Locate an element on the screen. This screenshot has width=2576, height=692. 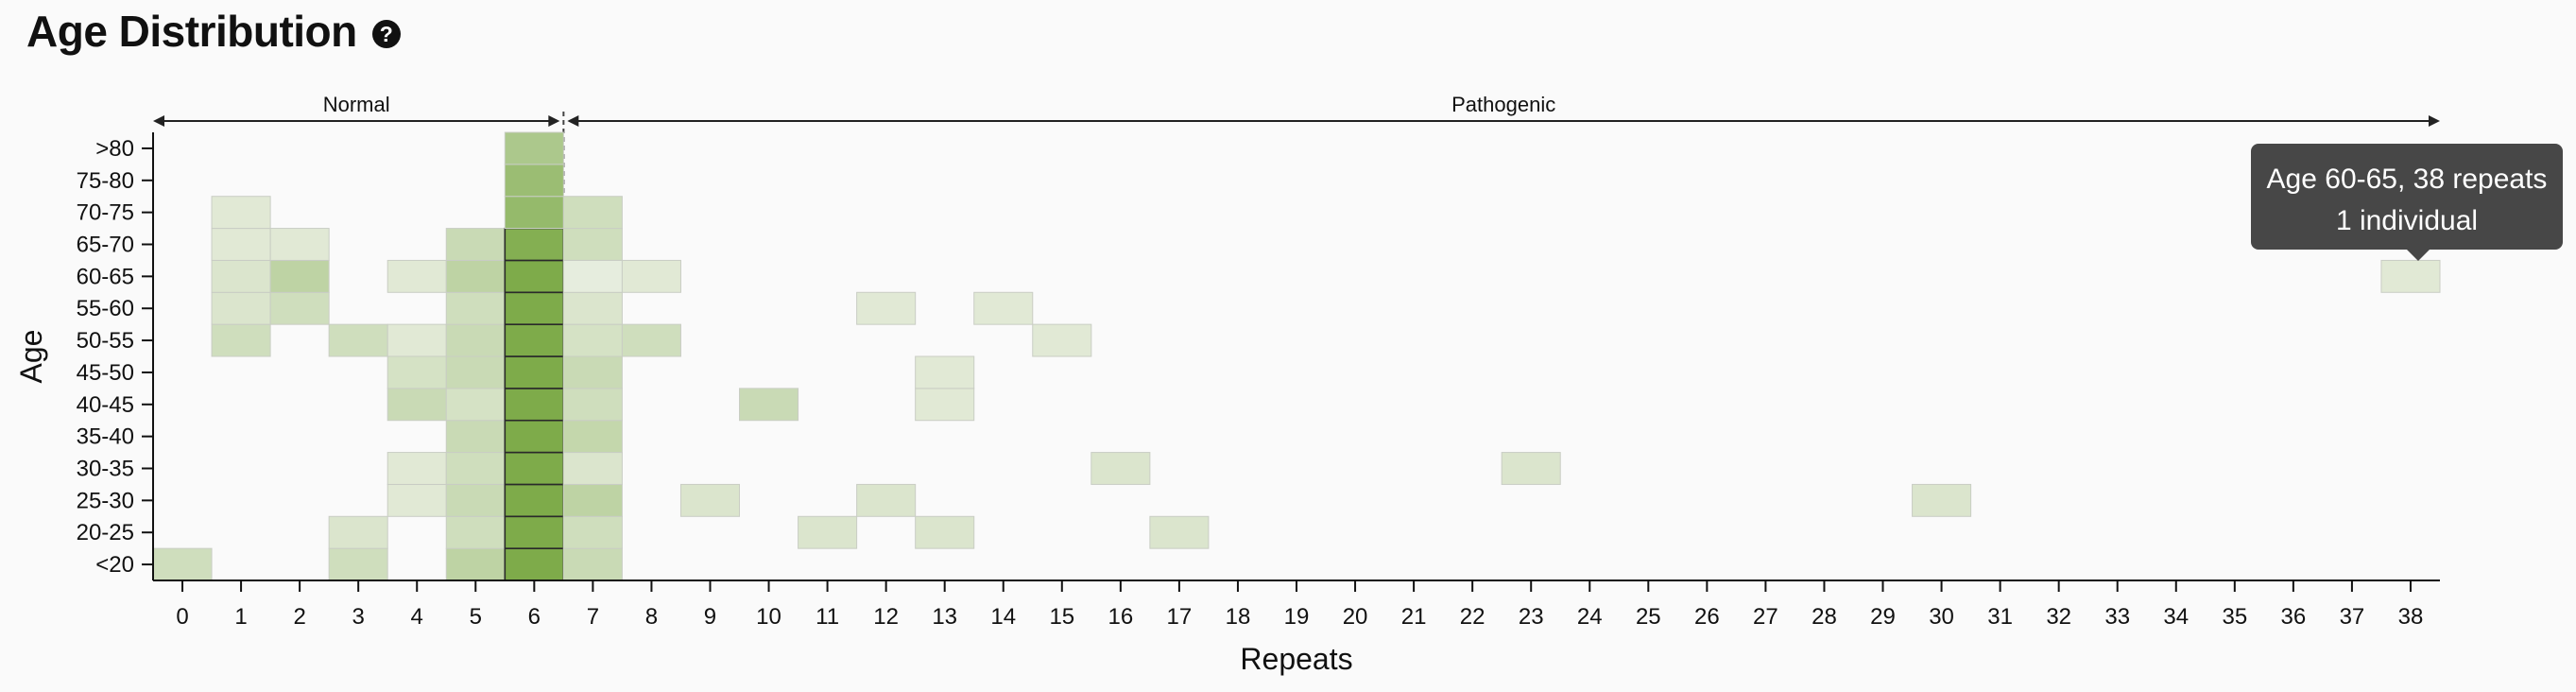
region-label: Normal is located at coordinates (356, 104).